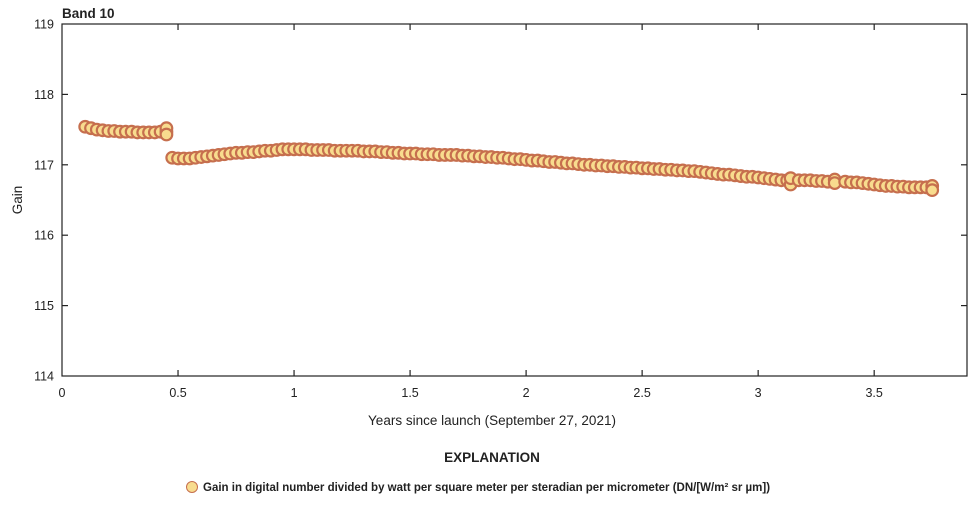 The width and height of the screenshot is (976, 506). I want to click on x-tick-label: 0, so click(62, 393).